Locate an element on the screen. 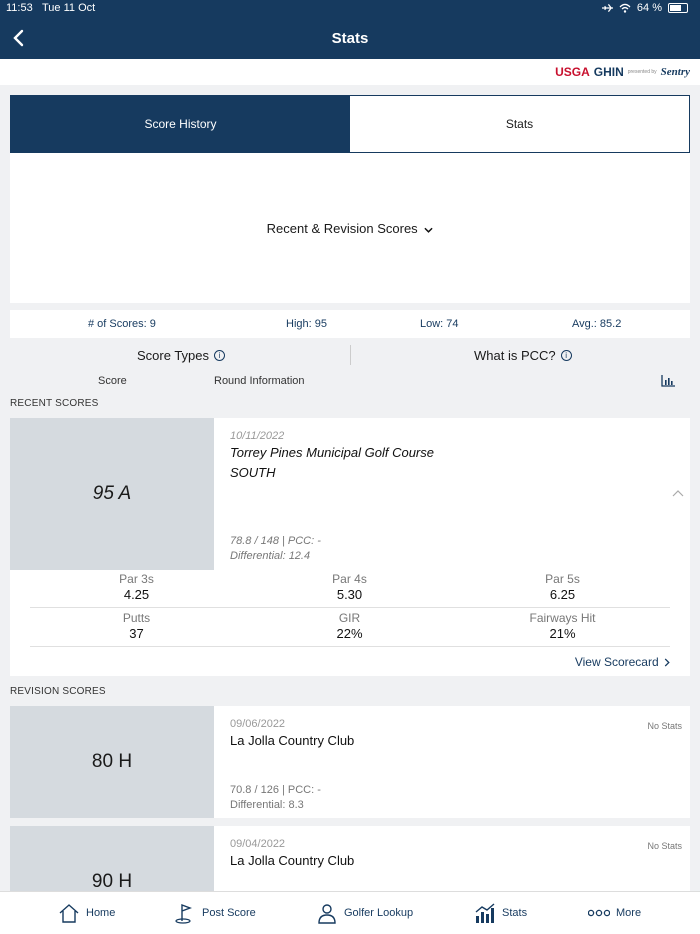  score-value: 95 A is located at coordinates (112, 494).